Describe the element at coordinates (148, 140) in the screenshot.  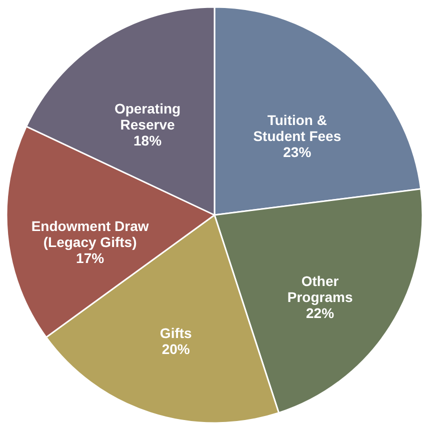
I see `data-label: 18%` at that location.